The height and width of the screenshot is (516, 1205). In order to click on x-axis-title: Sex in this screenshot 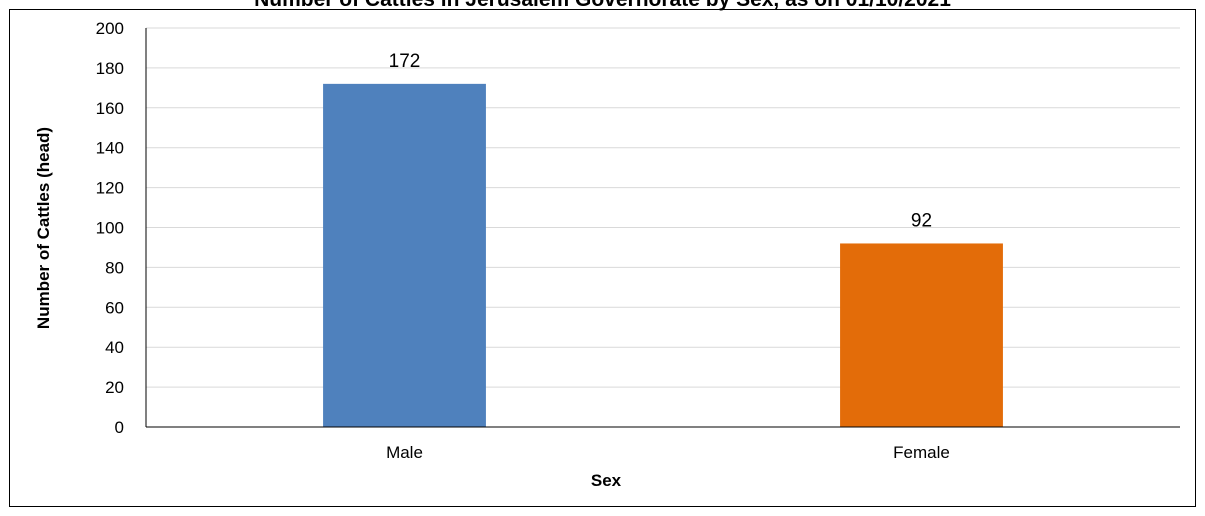, I will do `click(606, 480)`.